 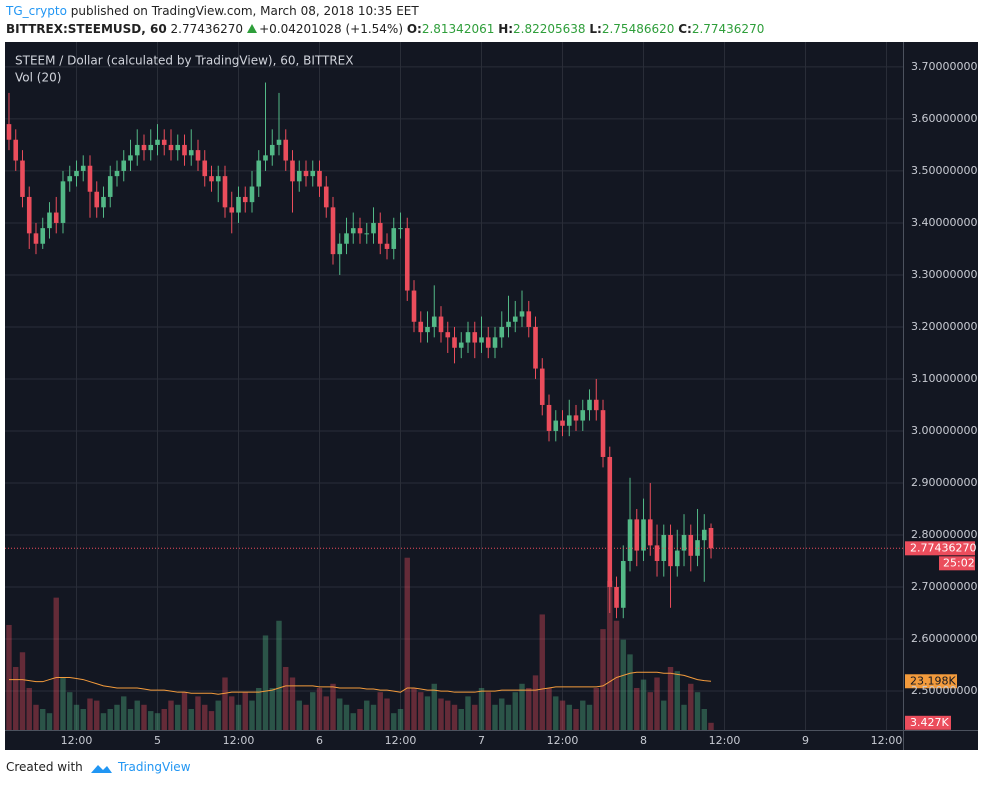 What do you see at coordinates (252, 28) in the screenshot?
I see `up-arrow` at bounding box center [252, 28].